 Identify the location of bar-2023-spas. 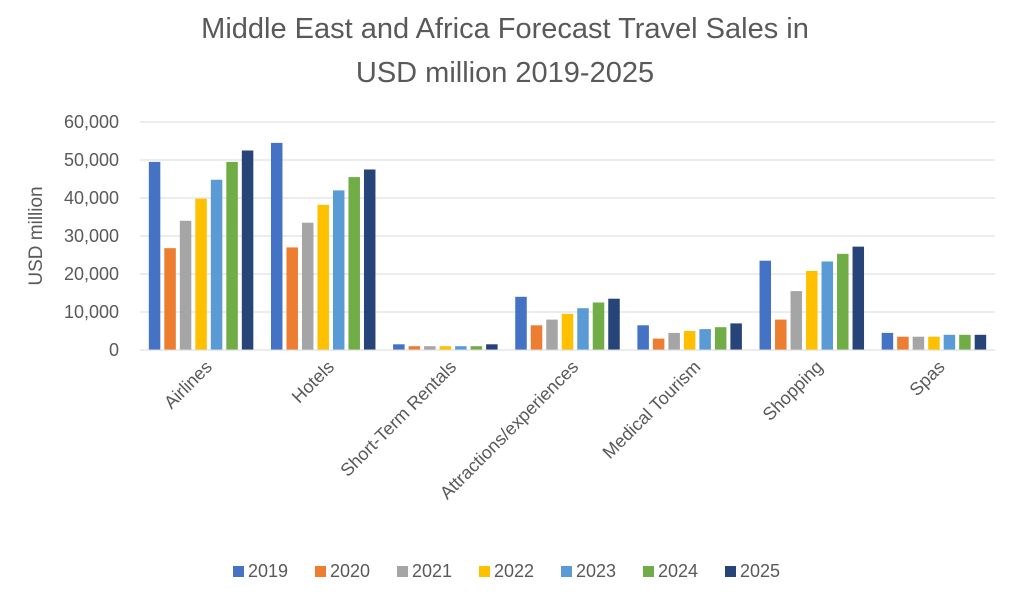
(949, 342).